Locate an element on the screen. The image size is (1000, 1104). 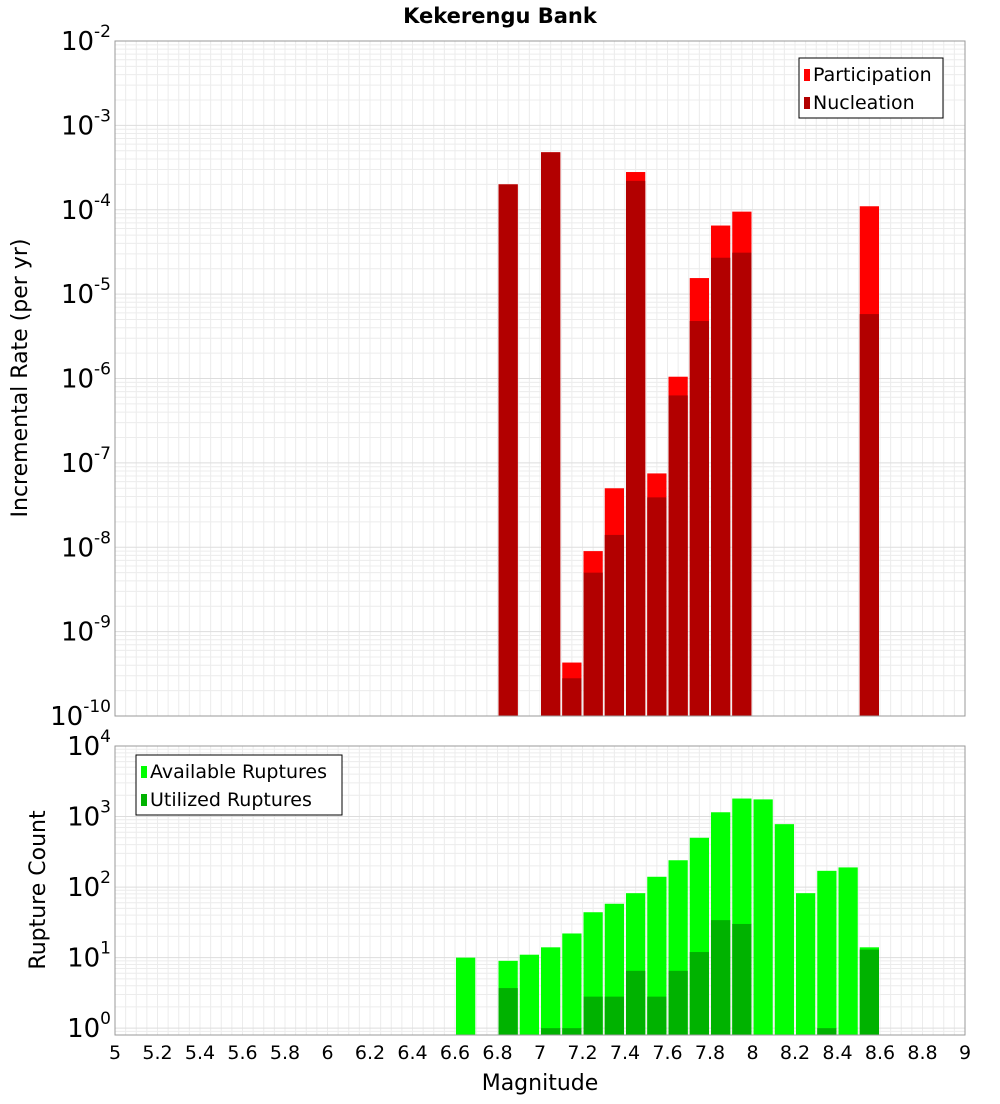
x-tick-label: 6.6 is located at coordinates (455, 1053).